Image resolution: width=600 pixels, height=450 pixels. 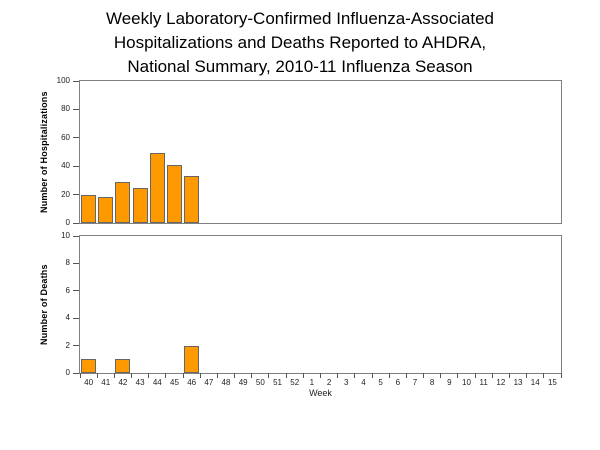 I want to click on x-tick-label-week-52: 52, so click(x=295, y=382).